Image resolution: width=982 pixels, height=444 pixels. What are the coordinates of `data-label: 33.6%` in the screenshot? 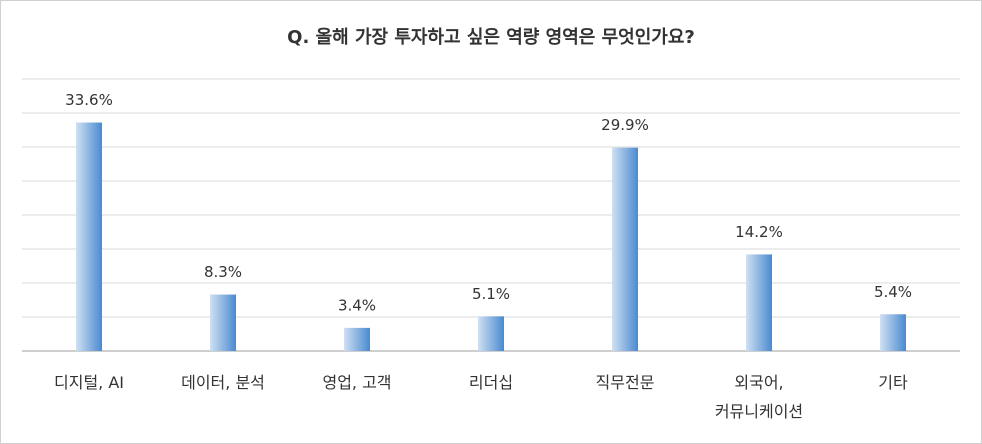 It's located at (89, 100).